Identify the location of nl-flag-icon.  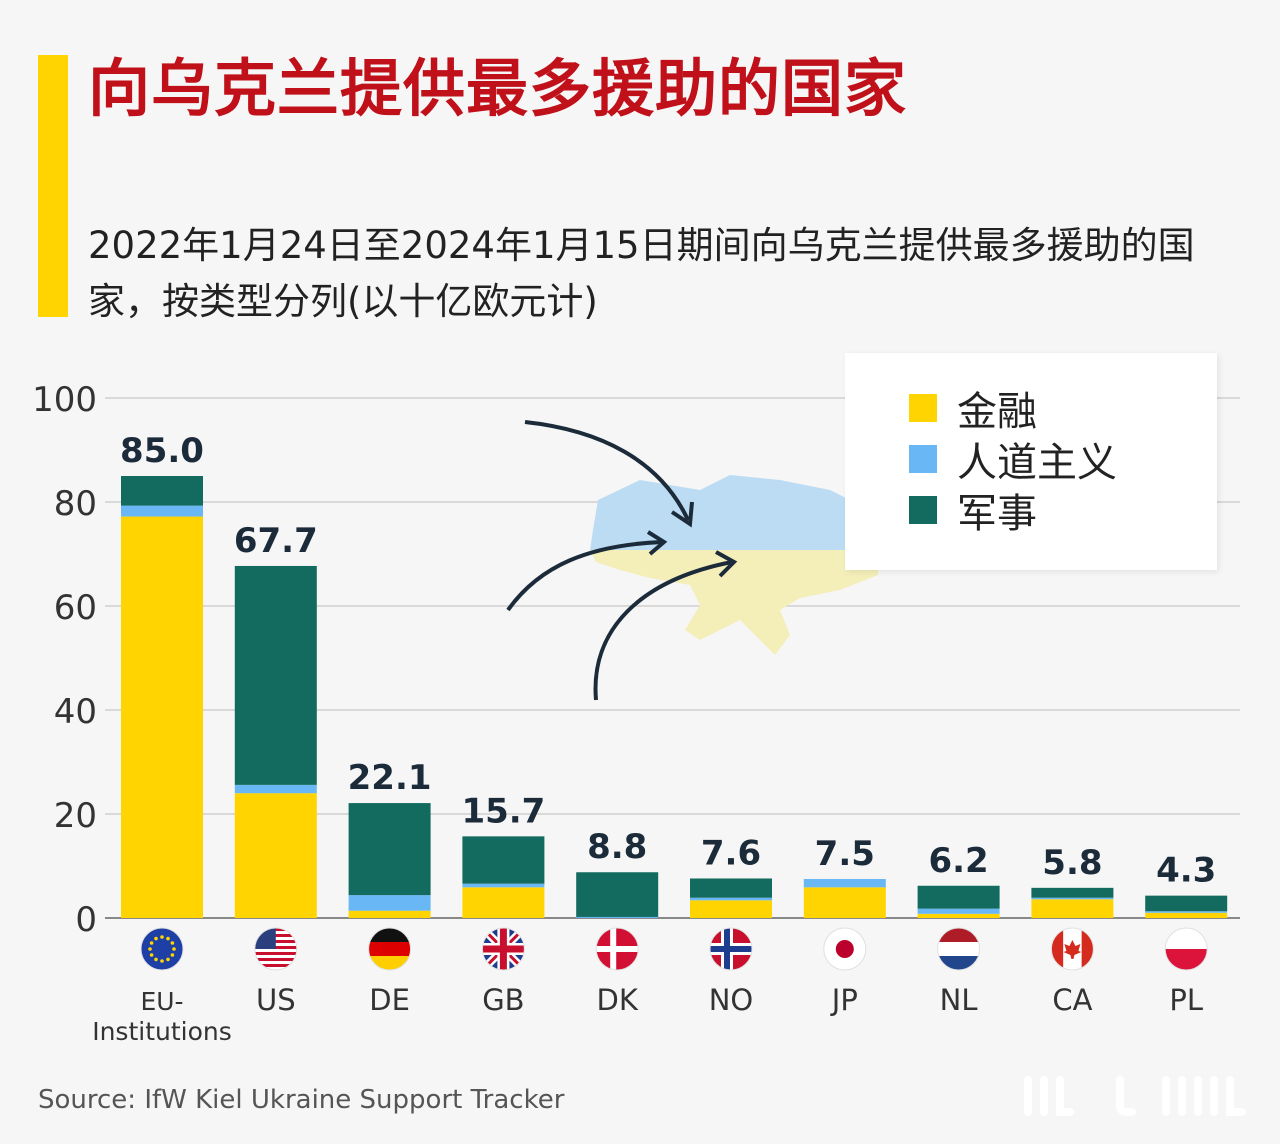
(959, 949).